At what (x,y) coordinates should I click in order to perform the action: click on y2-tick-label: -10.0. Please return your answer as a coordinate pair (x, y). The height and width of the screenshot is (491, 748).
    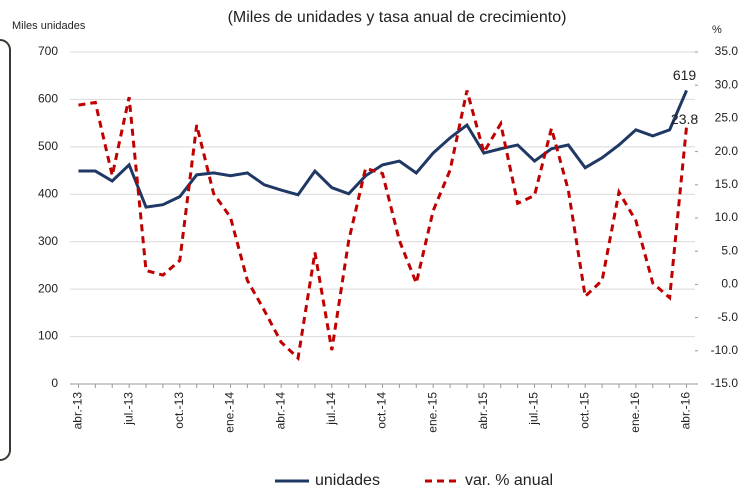
    Looking at the image, I should click on (725, 350).